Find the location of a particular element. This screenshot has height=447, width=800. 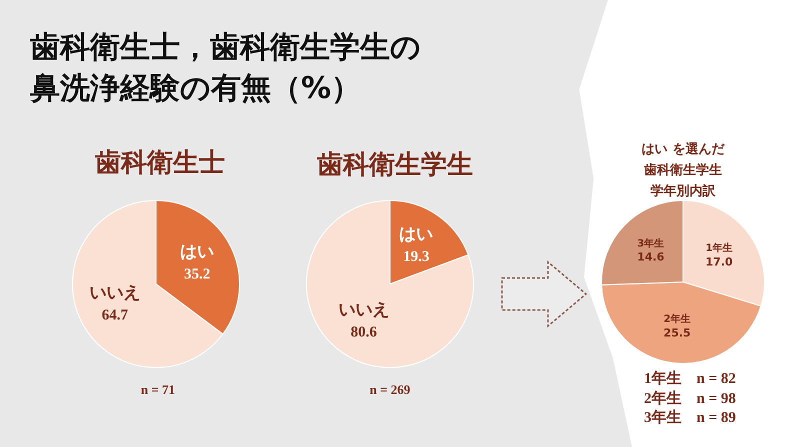

data-label: 35.2 is located at coordinates (197, 274).